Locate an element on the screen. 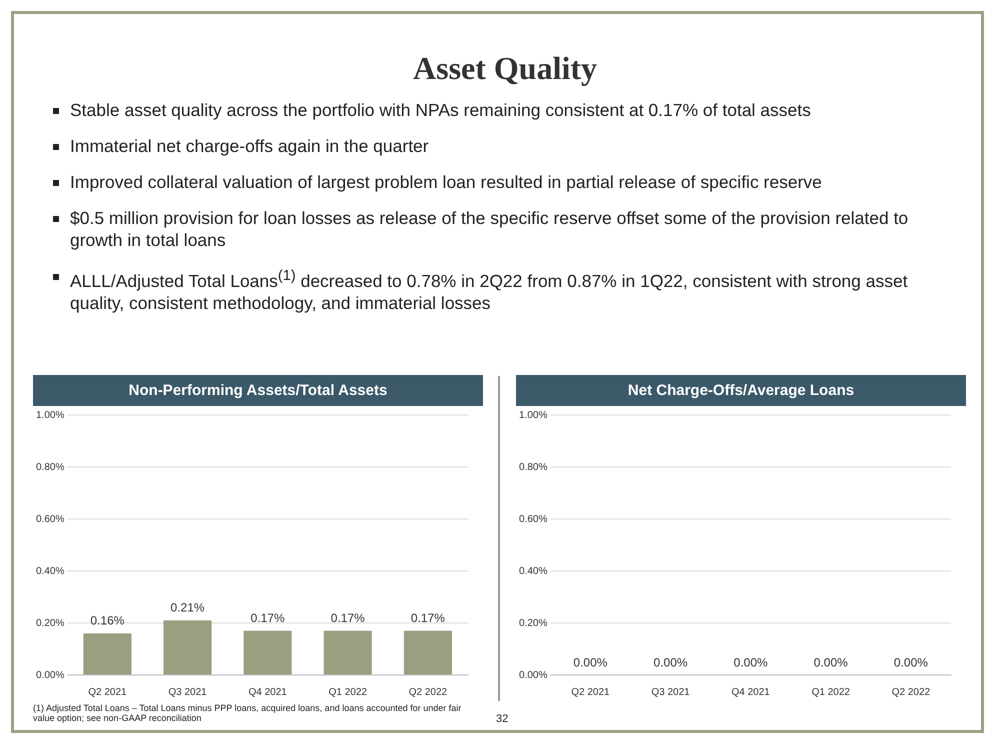  text: 32 is located at coordinates (502, 719).